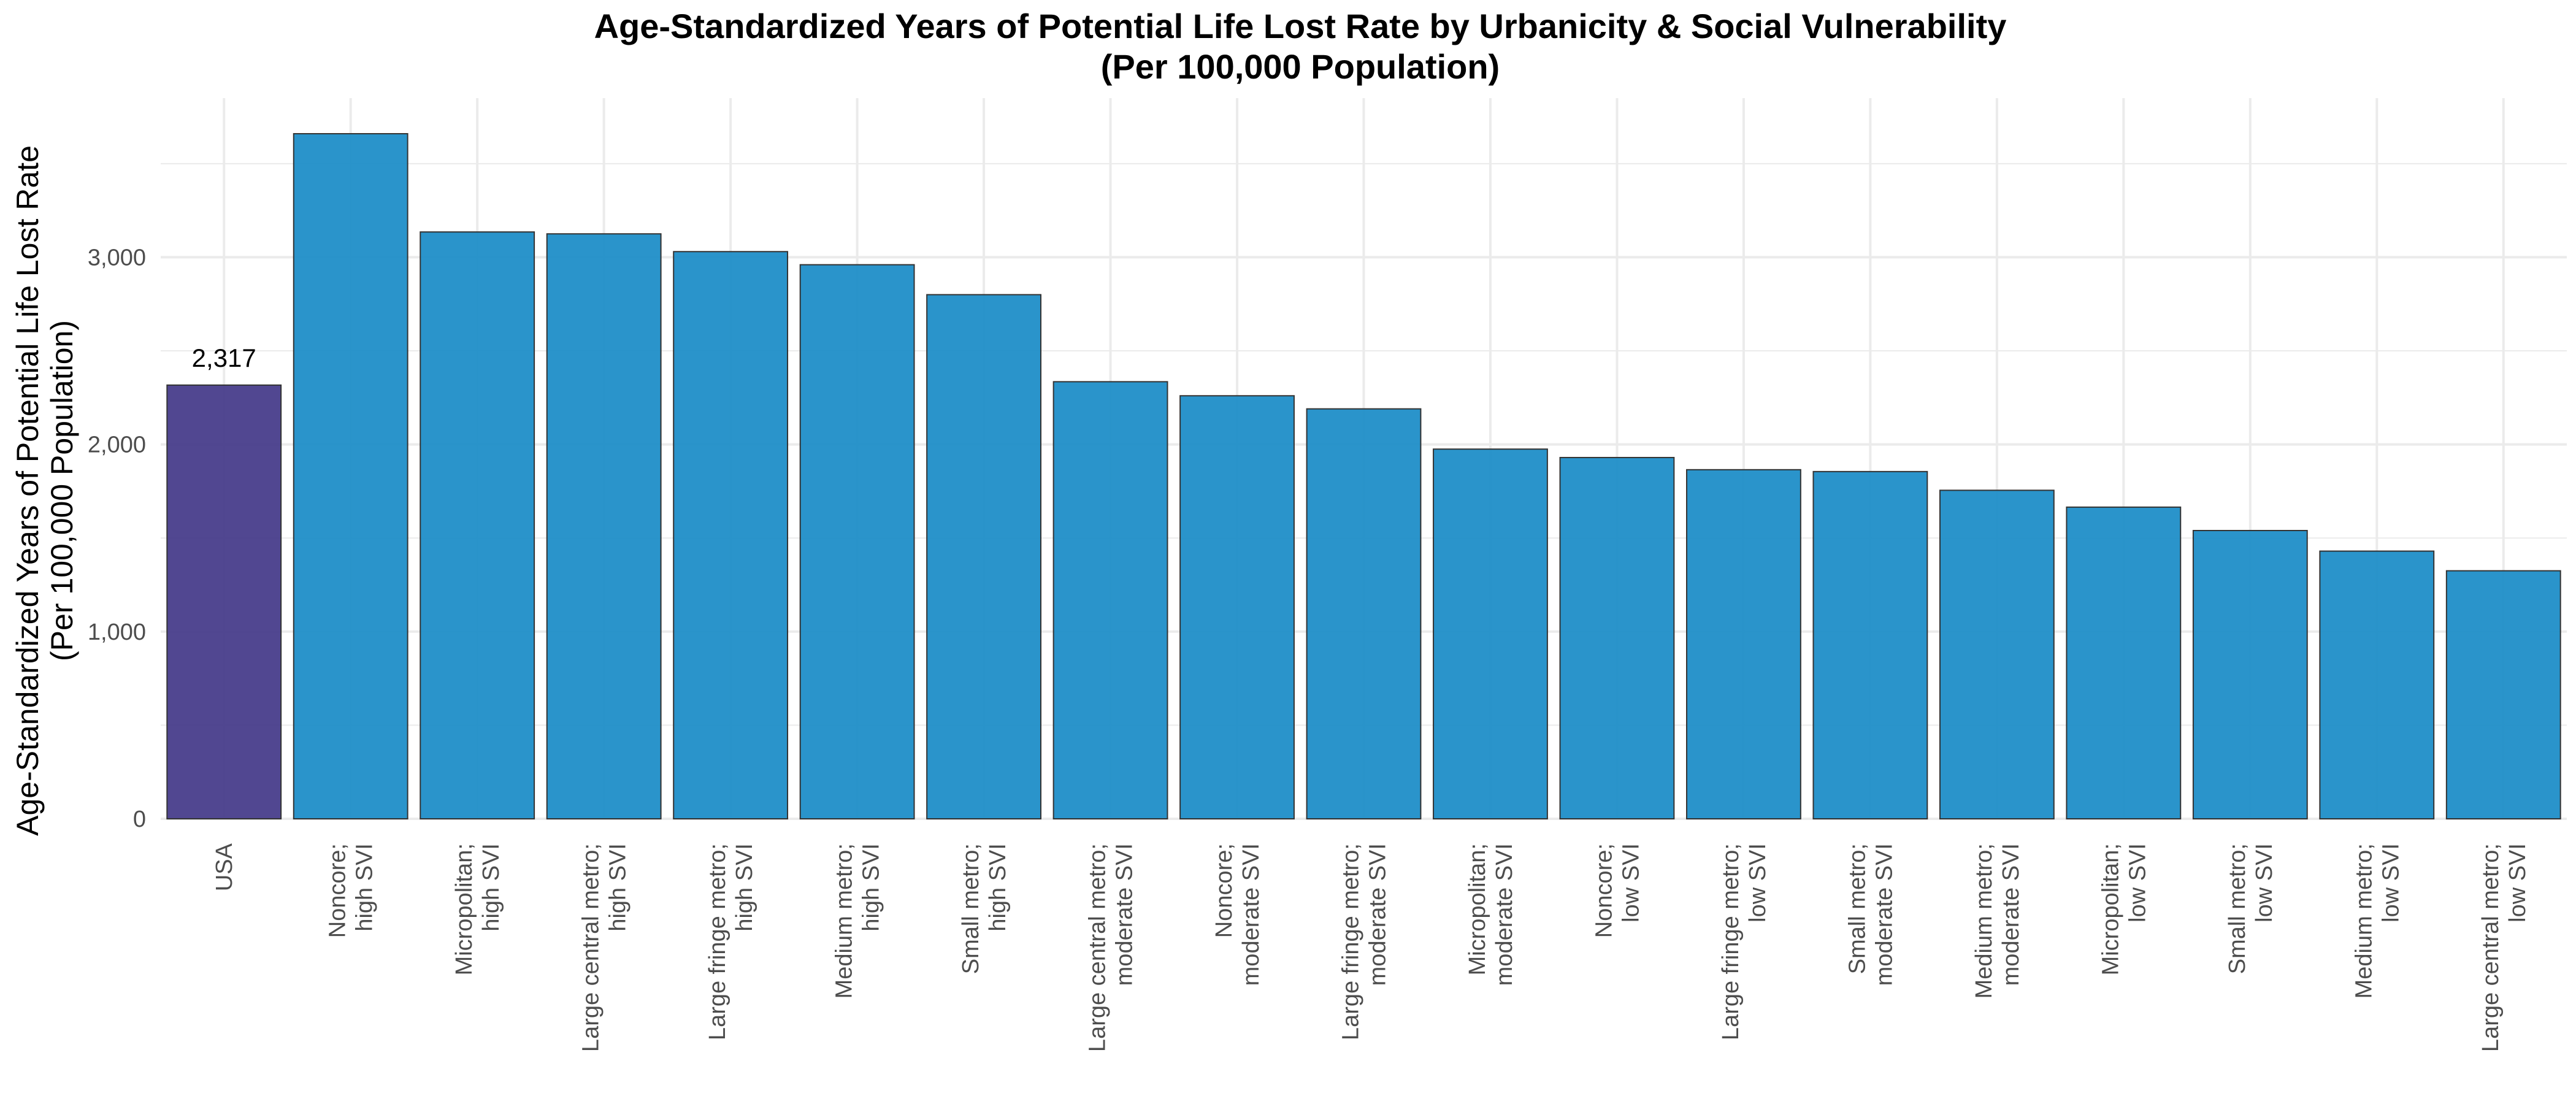  I want to click on x-tick-label: Large fringe metro; low SVI, so click(1744, 941).